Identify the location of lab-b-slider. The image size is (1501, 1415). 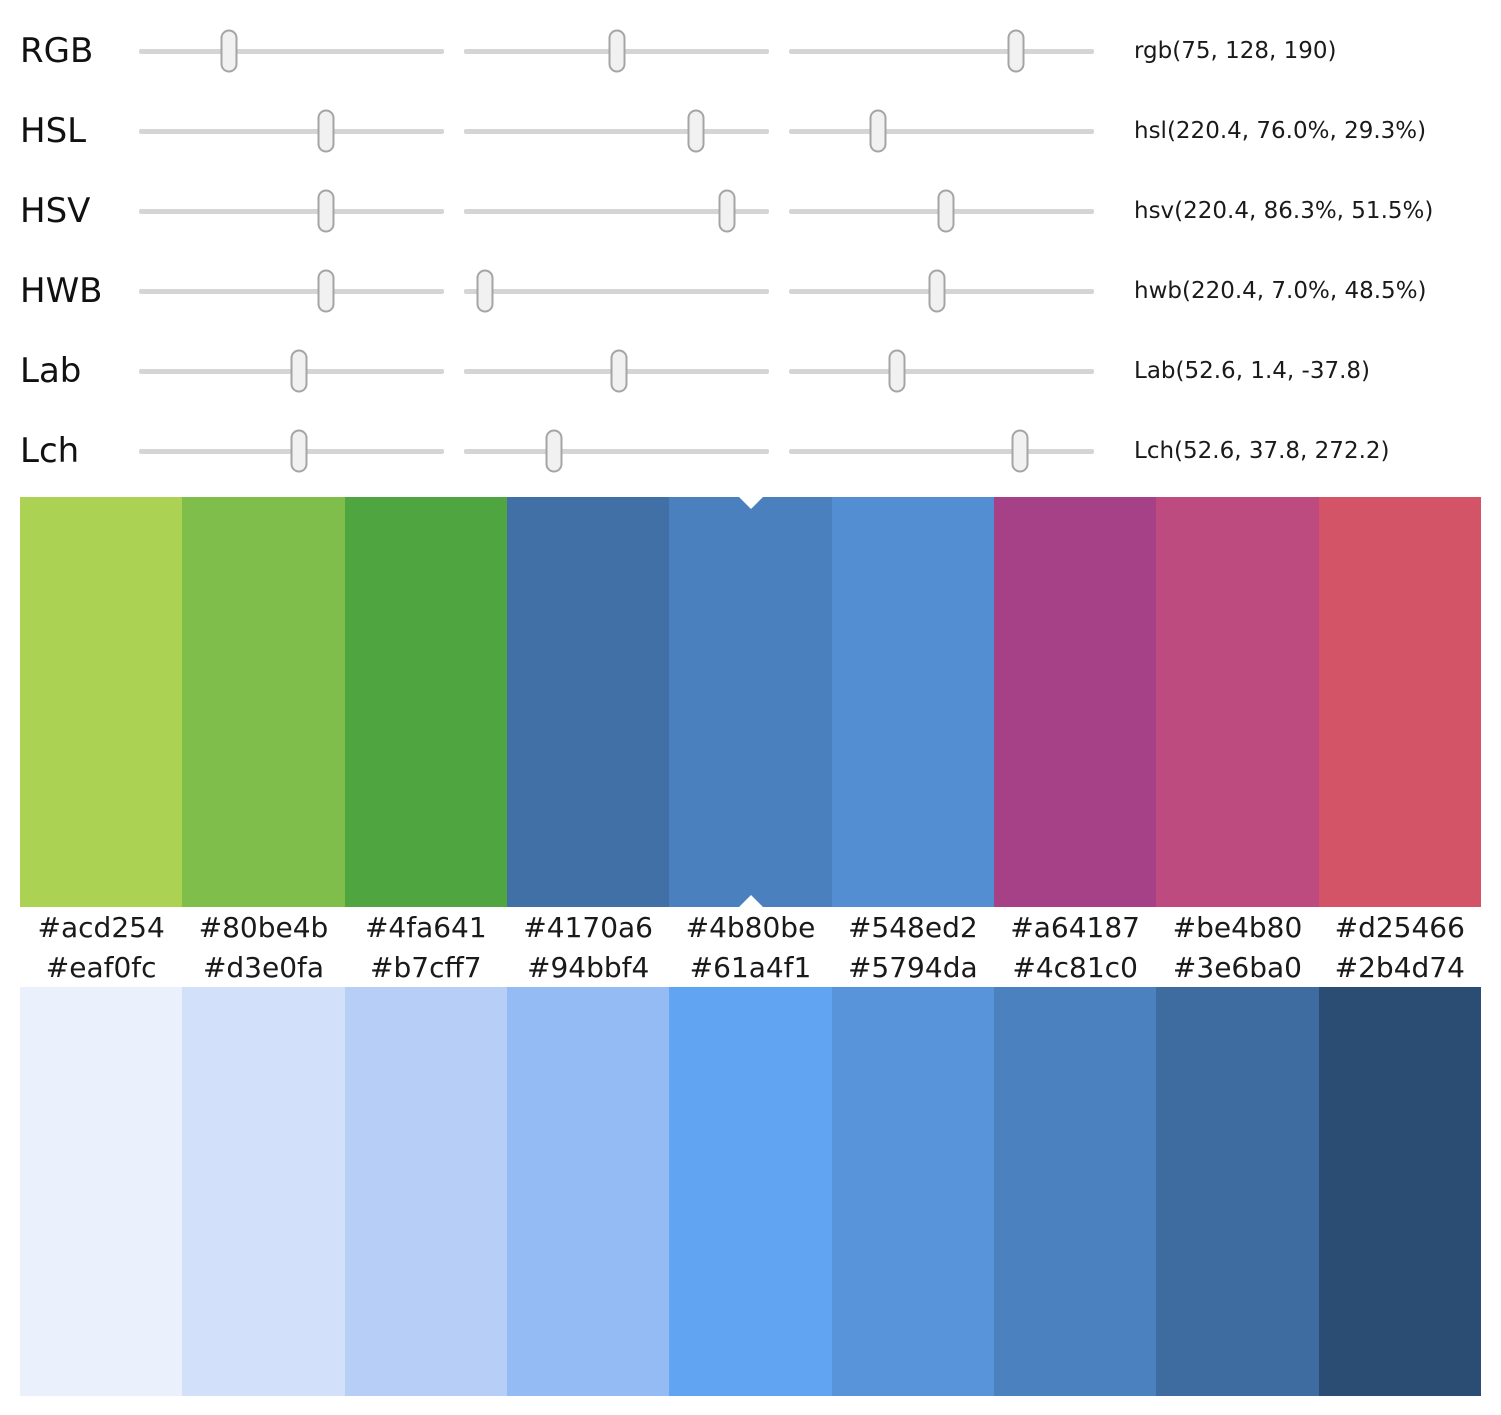
(941, 371).